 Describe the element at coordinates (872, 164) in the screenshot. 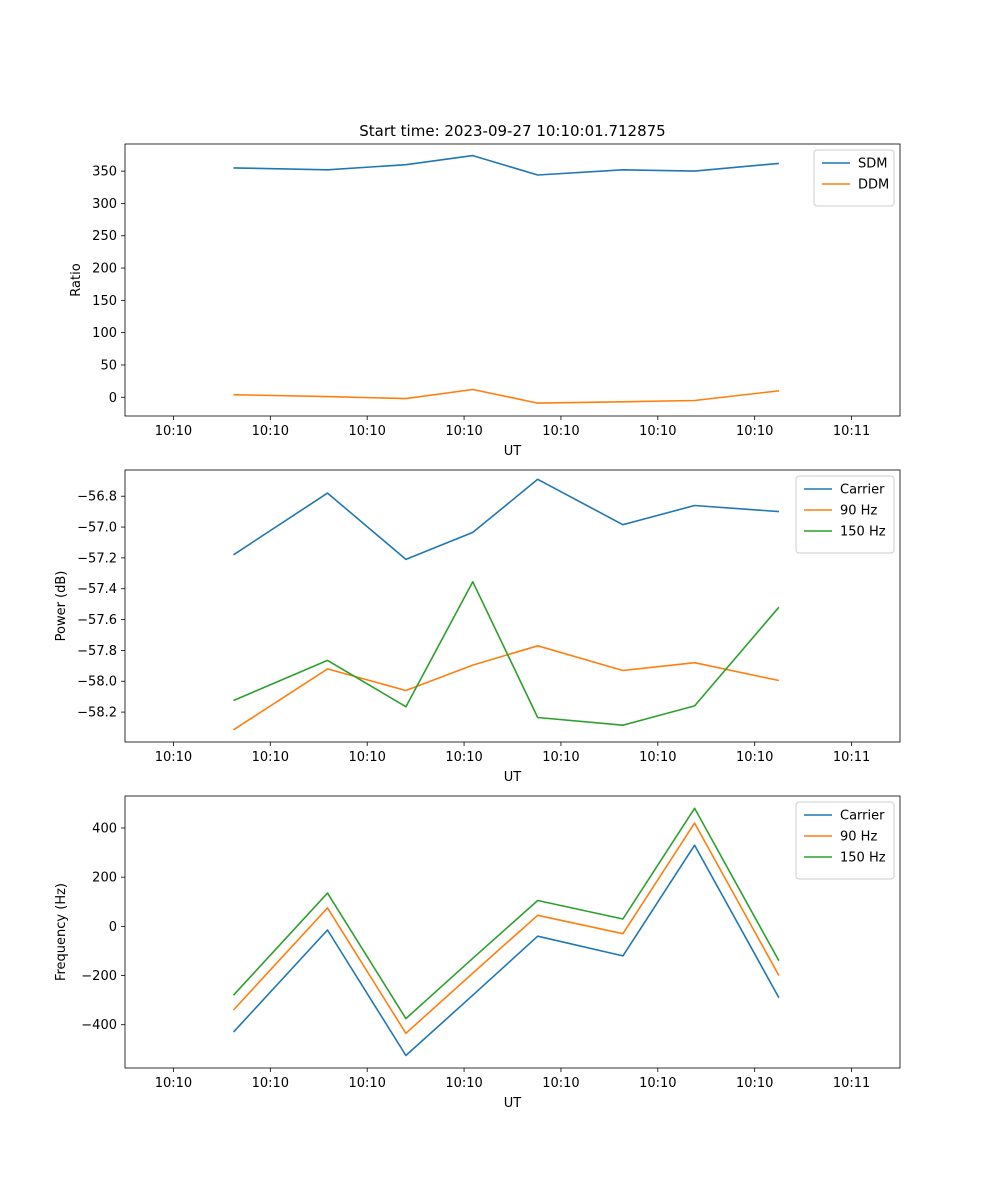

I see `legend-label: SDM` at that location.